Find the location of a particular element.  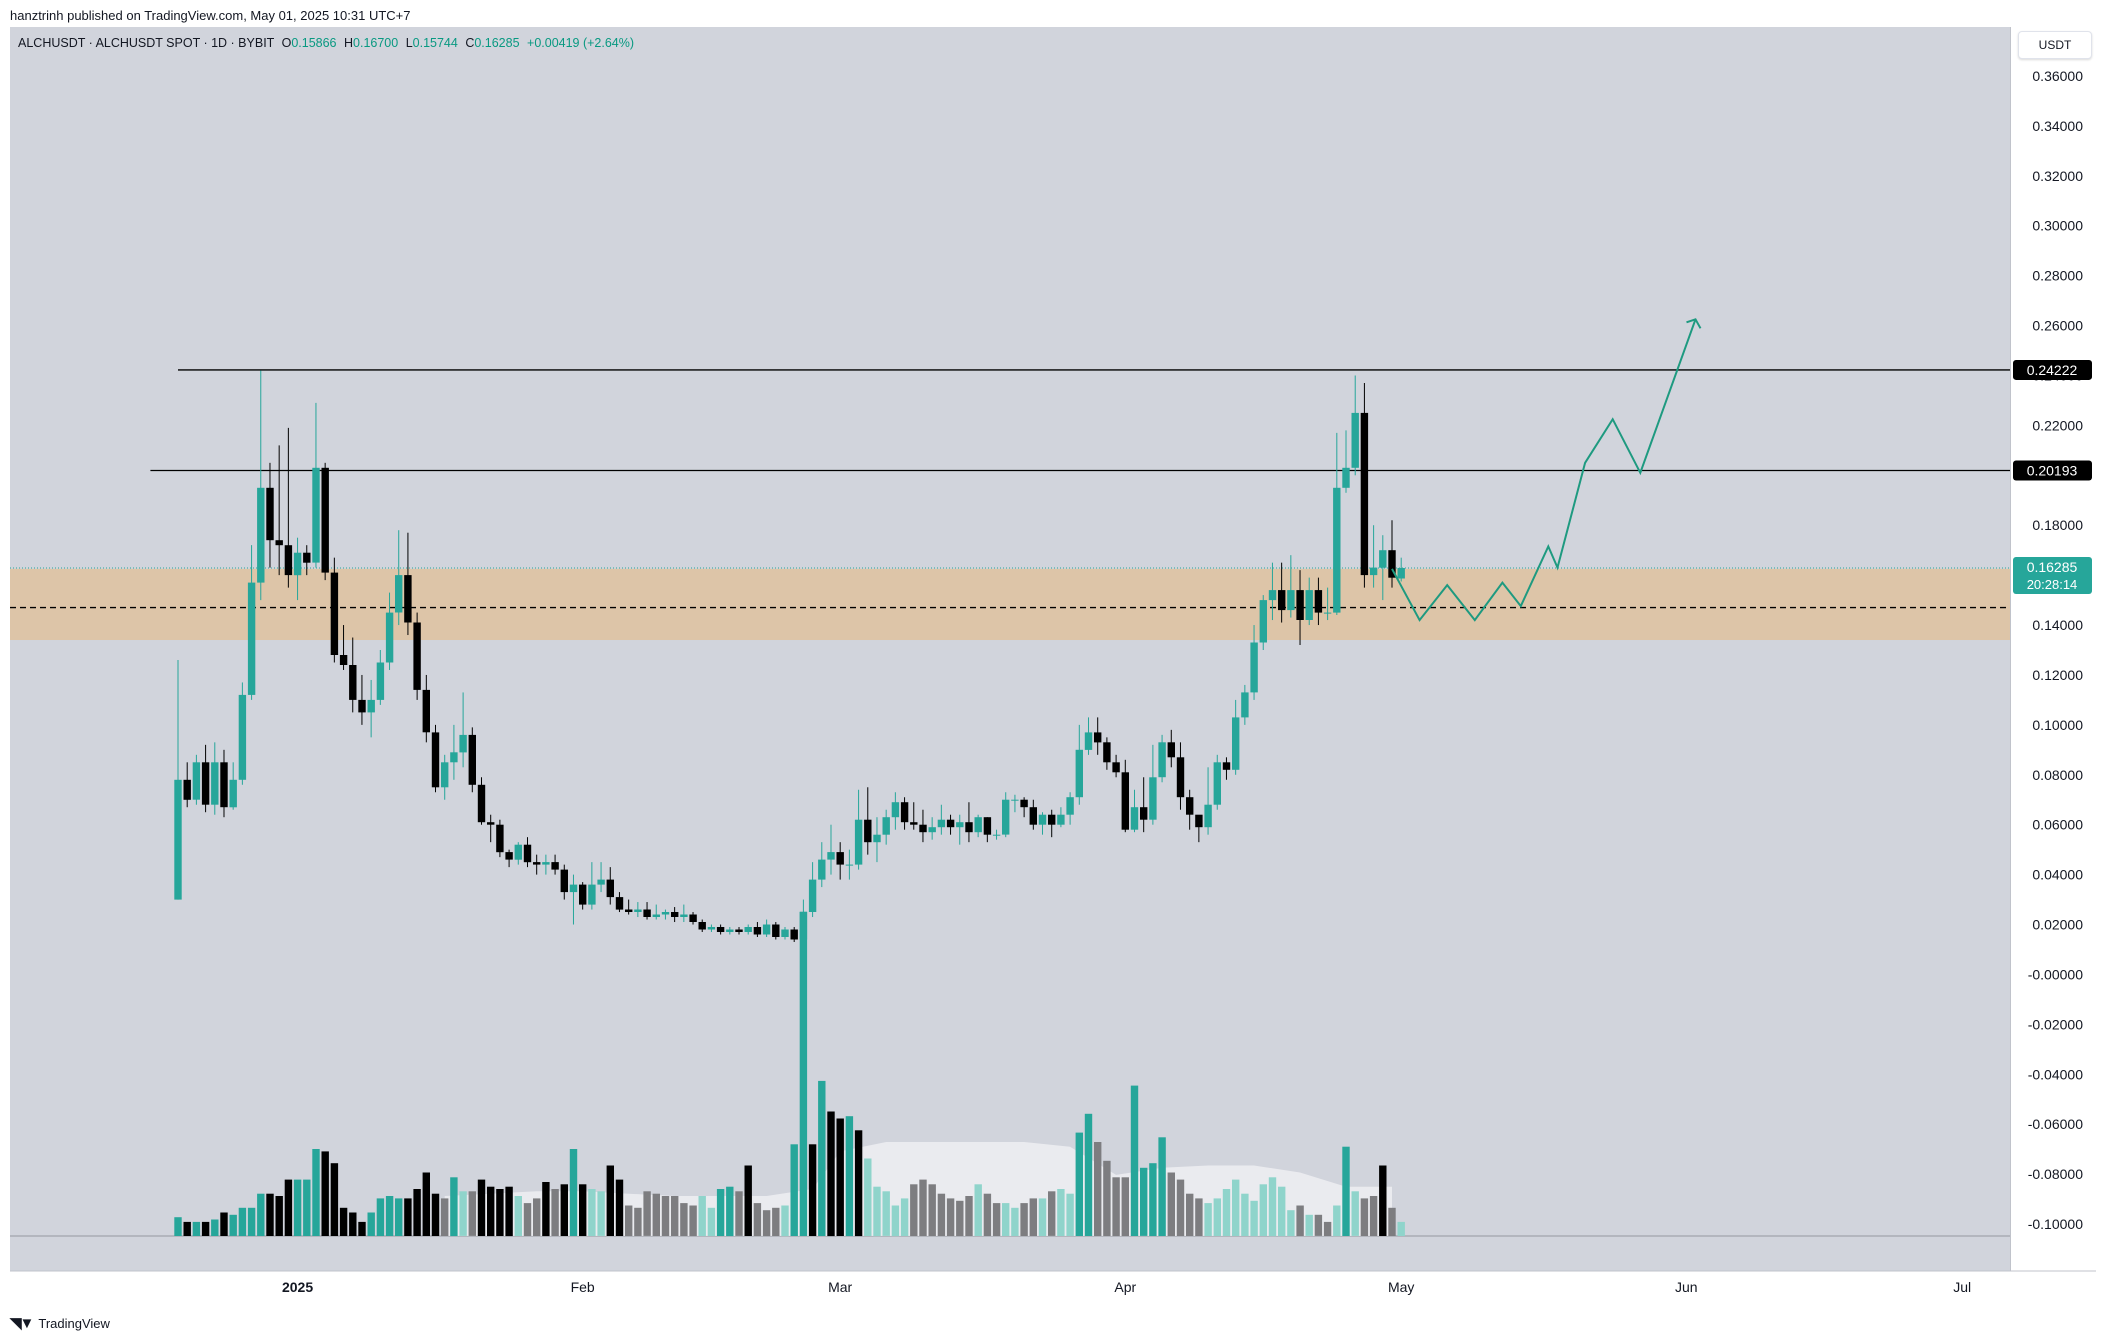

footer-brand: TradingView is located at coordinates (74, 1323).